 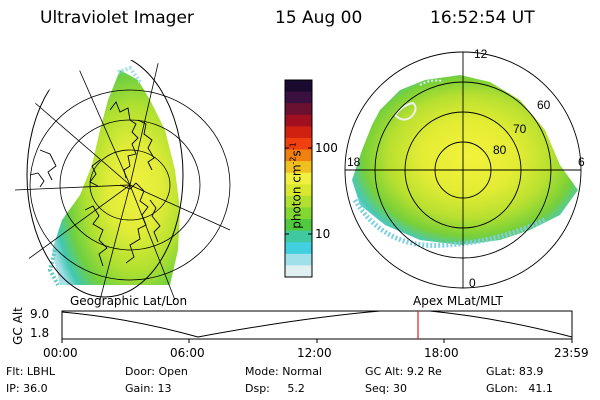 I want to click on xtick-2359: 23:59, so click(x=571, y=353).